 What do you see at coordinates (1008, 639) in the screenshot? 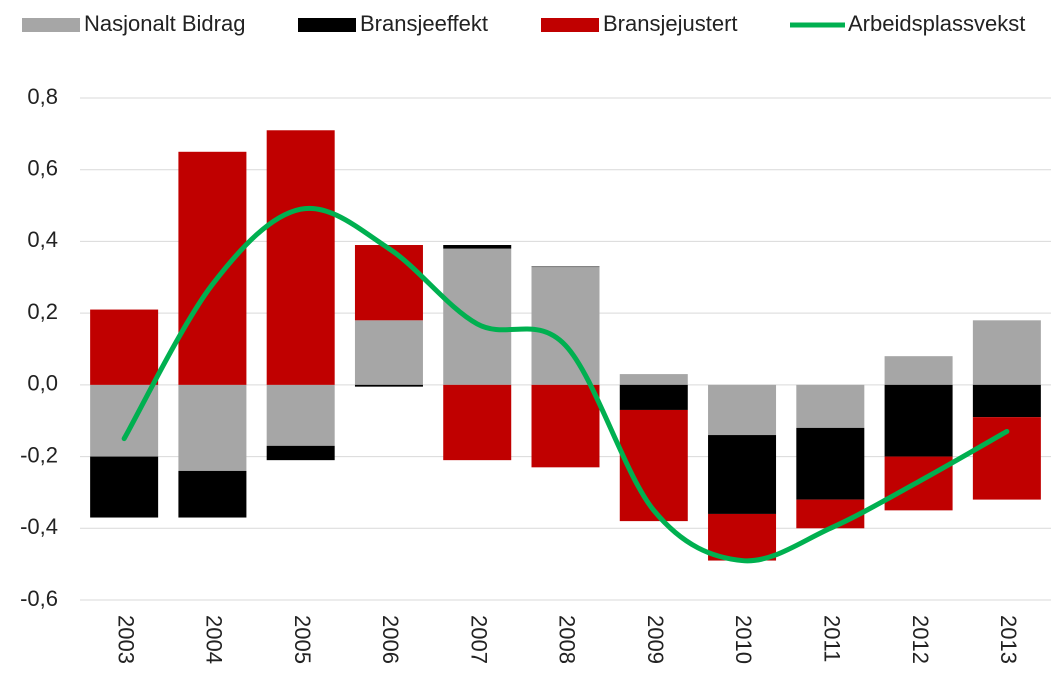
I see `x-tick-label: 2013` at bounding box center [1008, 639].